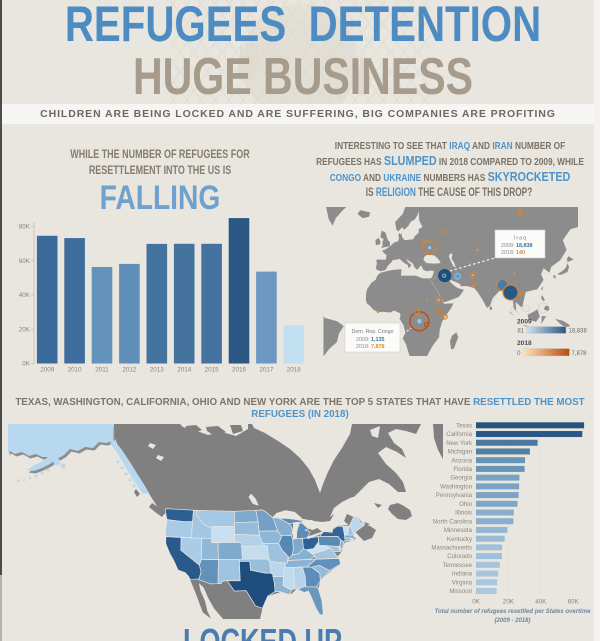  Describe the element at coordinates (453, 521) in the screenshot. I see `svg-text: North Carolina` at that location.